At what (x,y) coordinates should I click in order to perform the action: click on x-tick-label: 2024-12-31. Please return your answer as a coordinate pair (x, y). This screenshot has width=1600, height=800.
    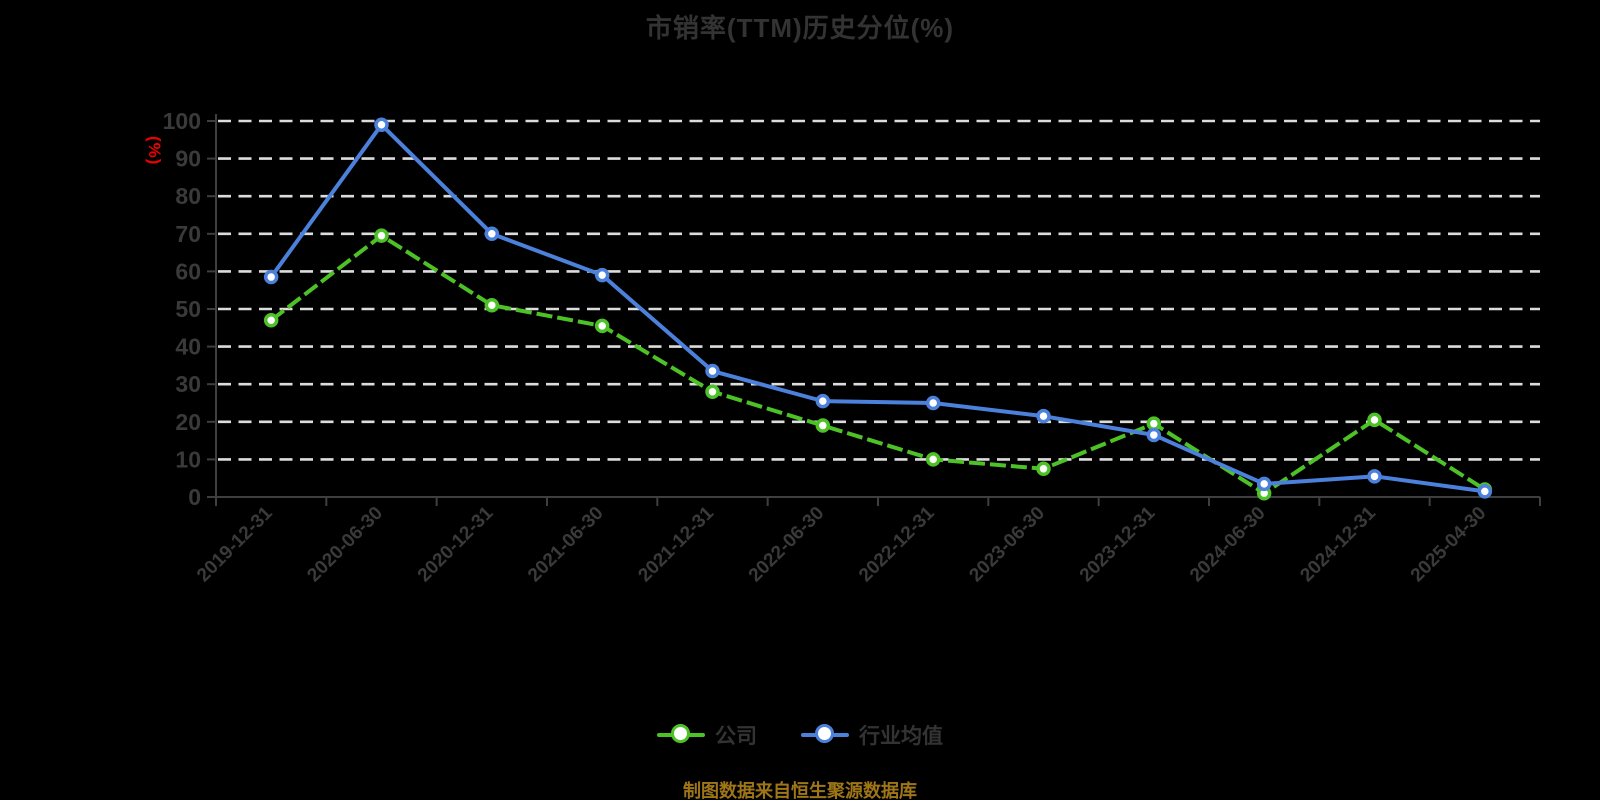
    Looking at the image, I should click on (1338, 544).